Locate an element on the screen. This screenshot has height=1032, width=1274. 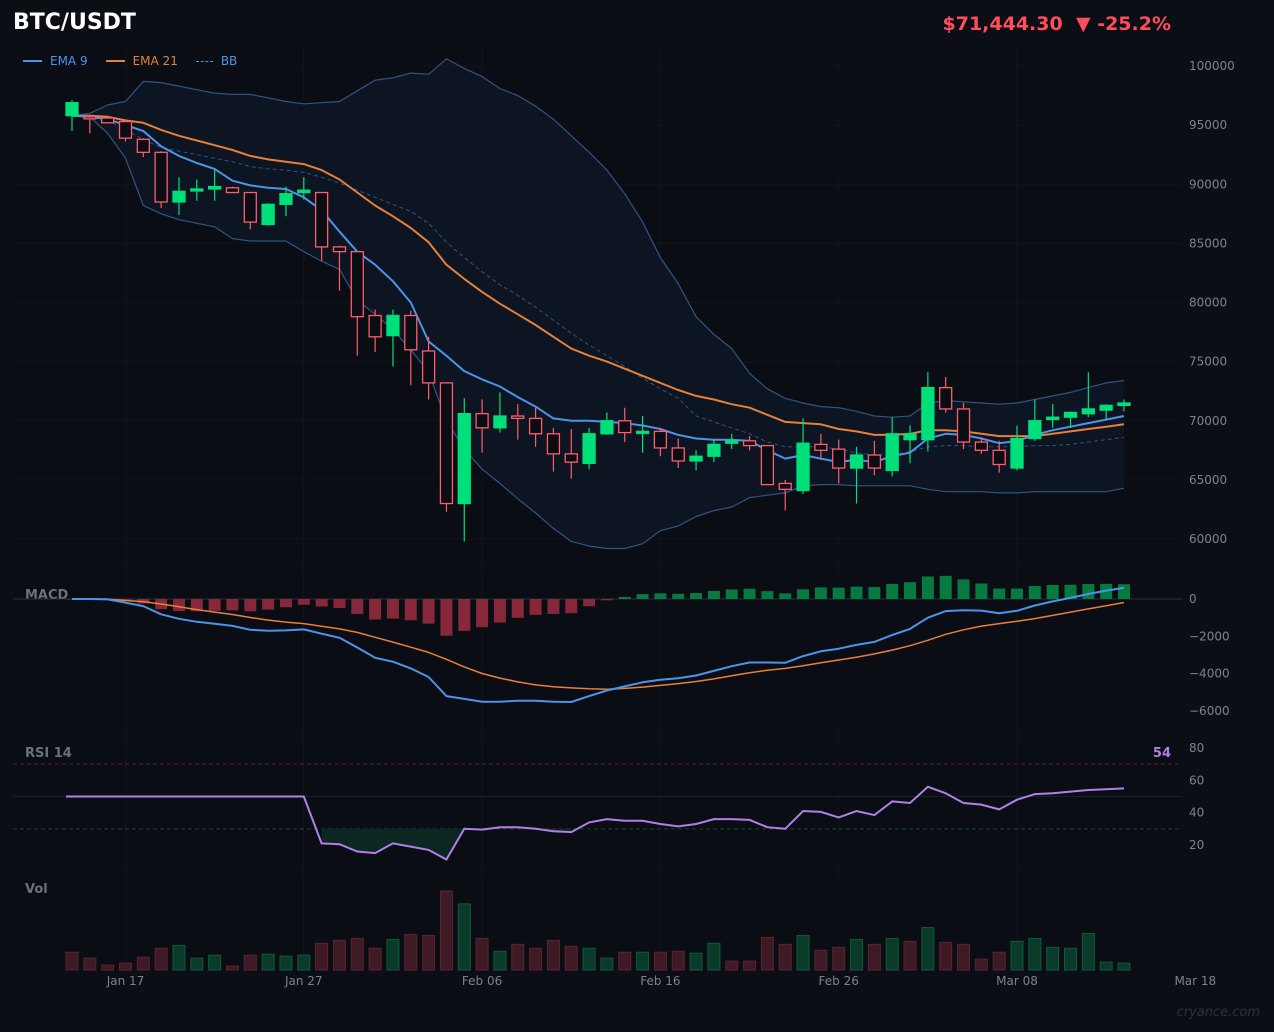
rsi-chart: RSI 14 20 40 60 80 54 is located at coordinates (608, 801).